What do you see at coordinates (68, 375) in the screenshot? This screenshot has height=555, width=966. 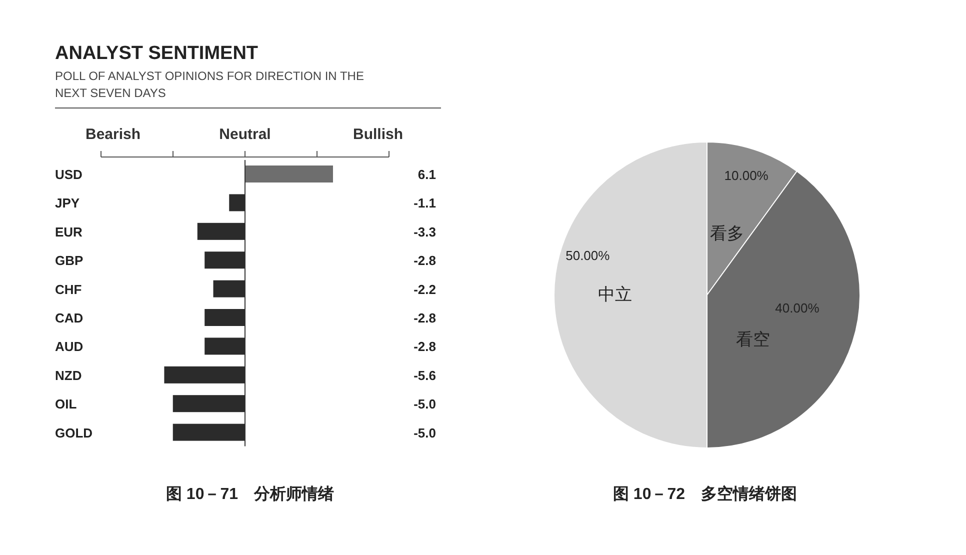 I see `y-tick-label: NZD` at bounding box center [68, 375].